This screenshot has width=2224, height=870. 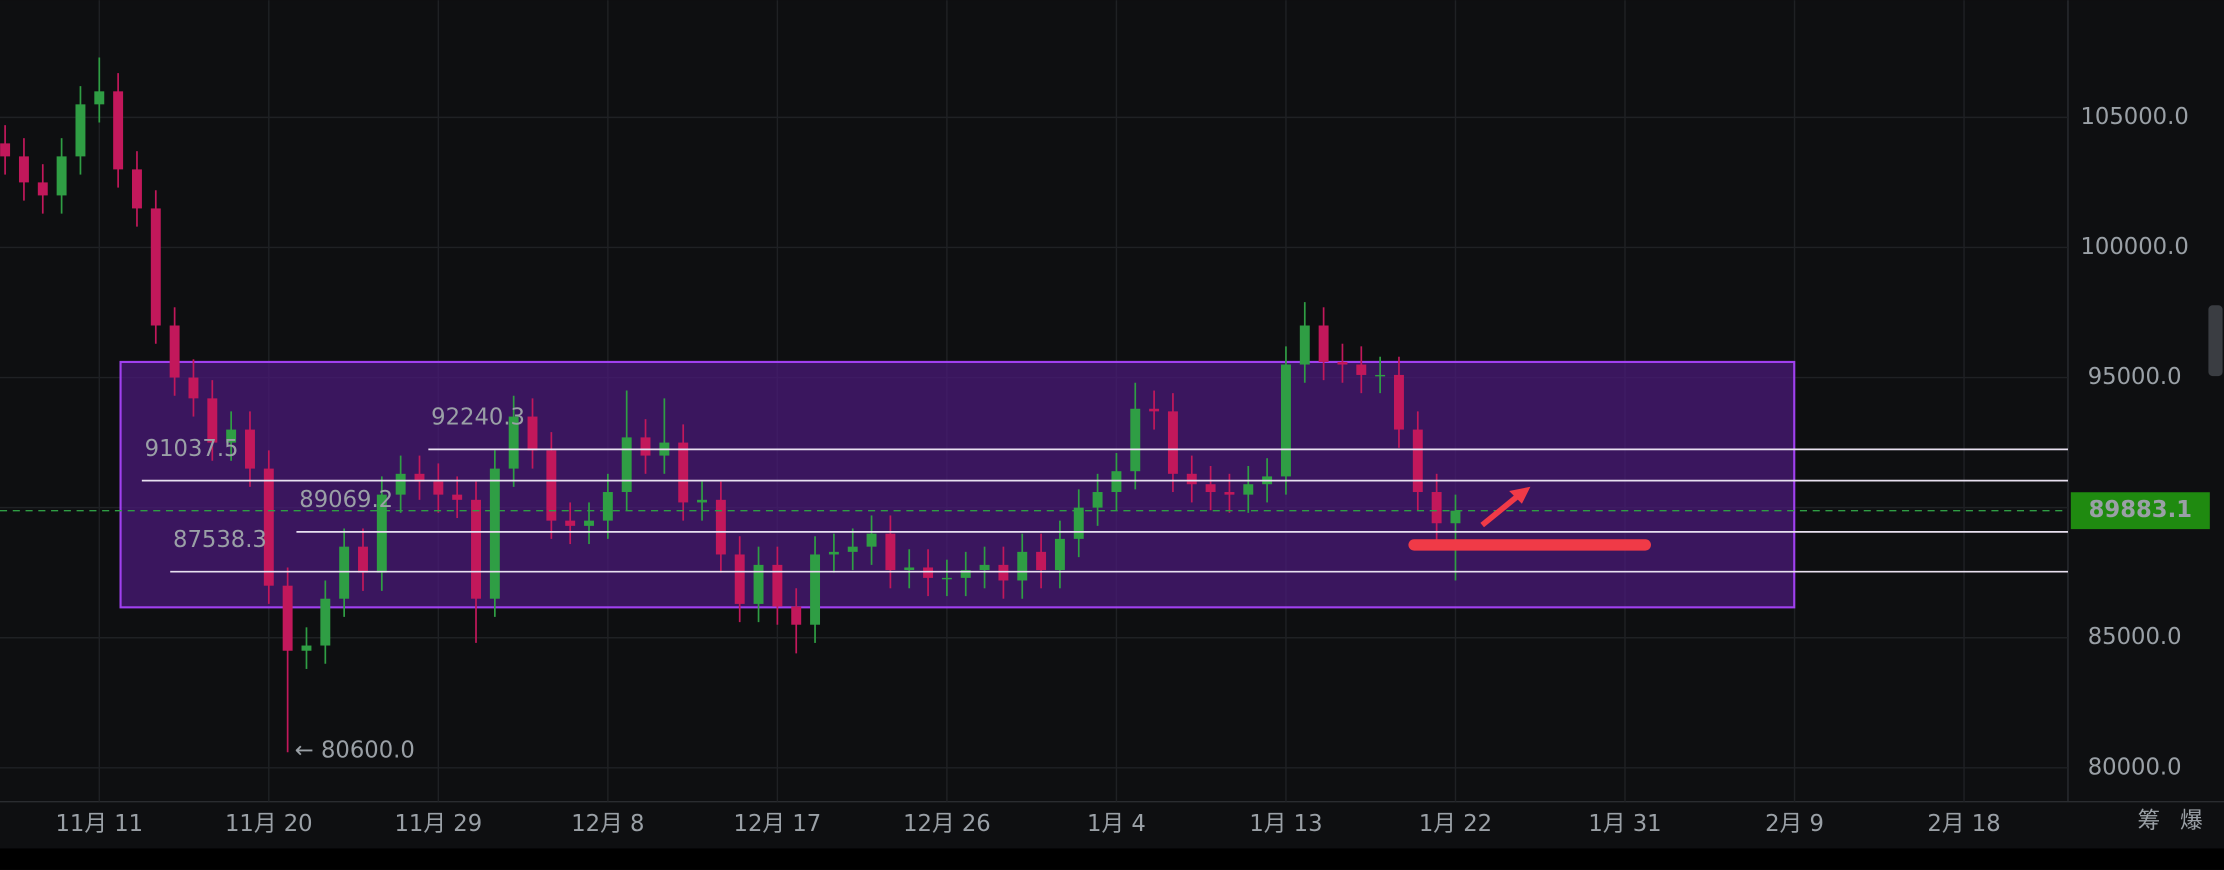 I want to click on x-tick-label: 1月 22, so click(x=1455, y=824).